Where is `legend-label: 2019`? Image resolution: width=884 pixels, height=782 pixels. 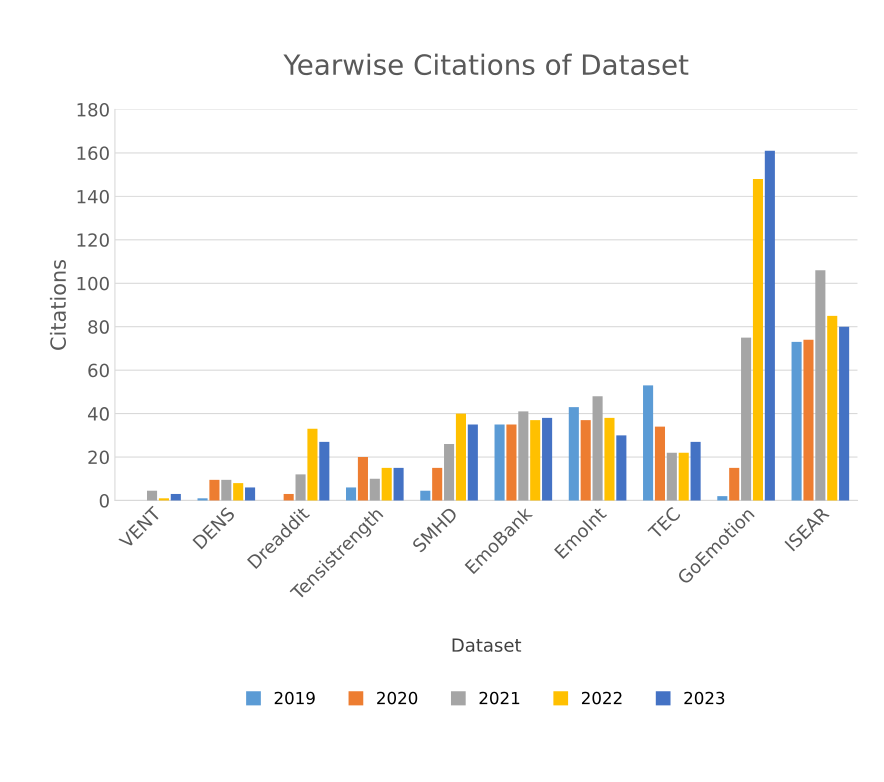 legend-label: 2019 is located at coordinates (294, 698).